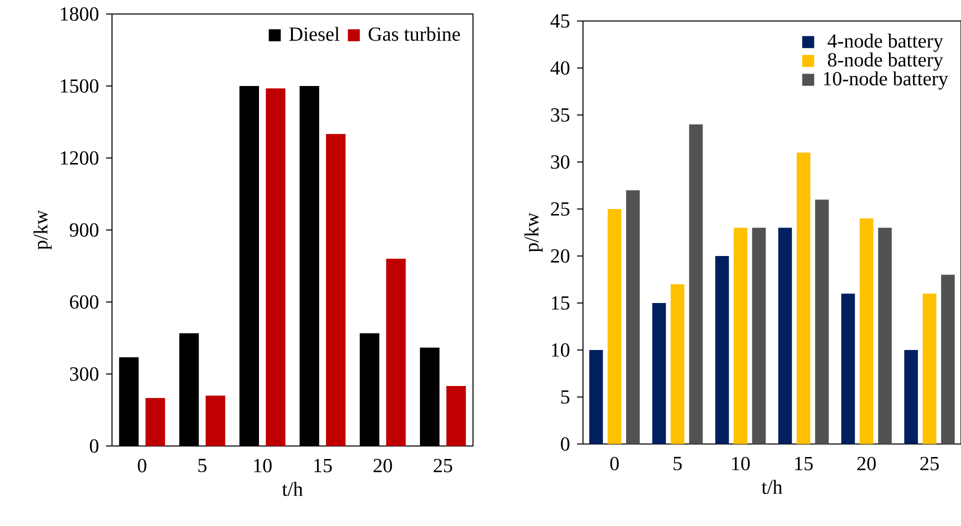  Describe the element at coordinates (560, 256) in the screenshot. I see `y-tick-label: 20` at that location.